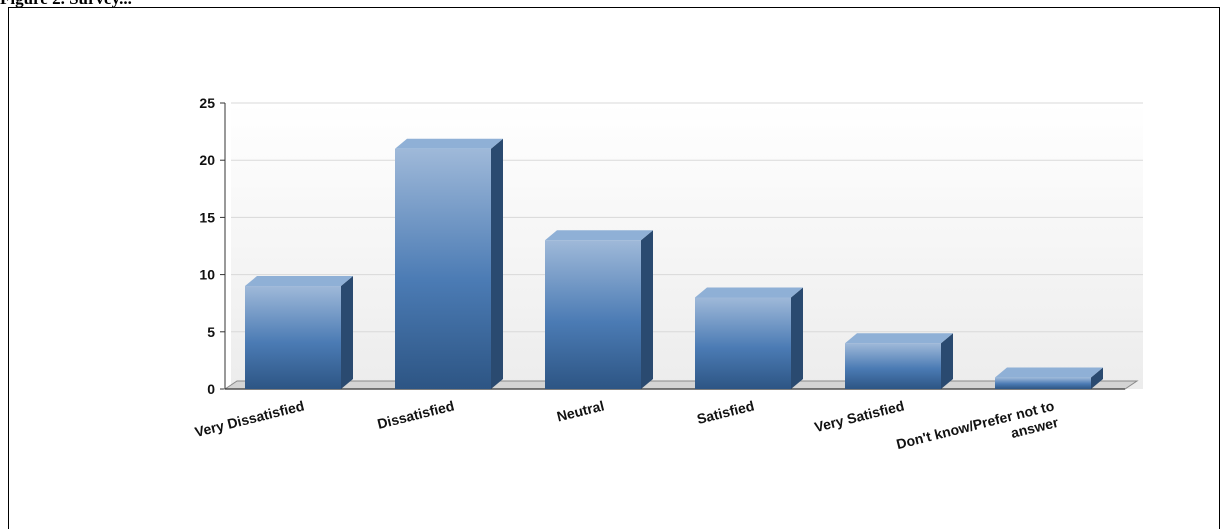 This screenshot has width=1223, height=529. I want to click on x-tick-label: Don't know/Prefer not toanswer, so click(978, 432).